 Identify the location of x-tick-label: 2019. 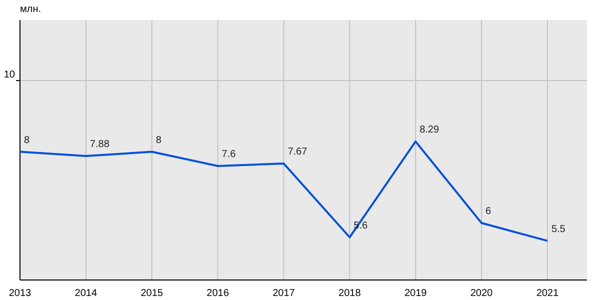
(416, 293).